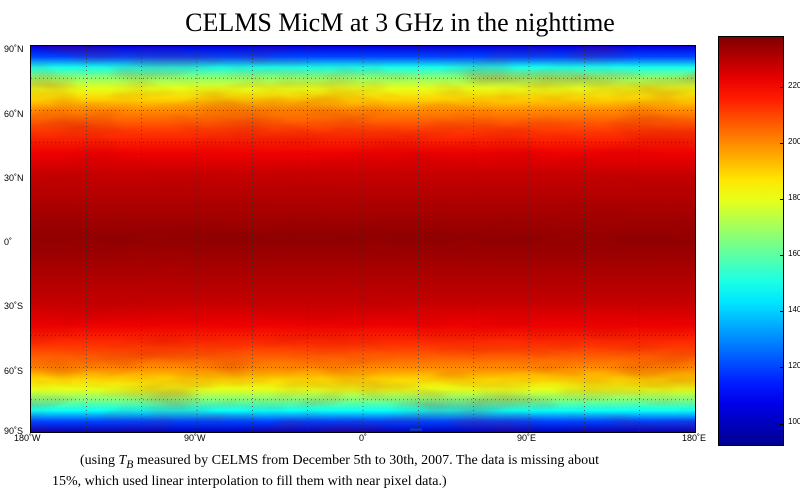 The height and width of the screenshot is (501, 800). Describe the element at coordinates (794, 365) in the screenshot. I see `colorbar-tick: 120` at that location.